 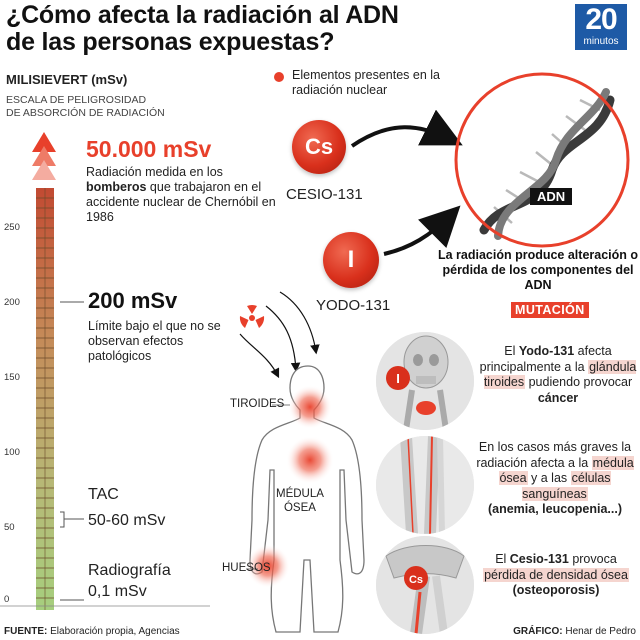 I want to click on bone-glow, so click(x=268, y=566).